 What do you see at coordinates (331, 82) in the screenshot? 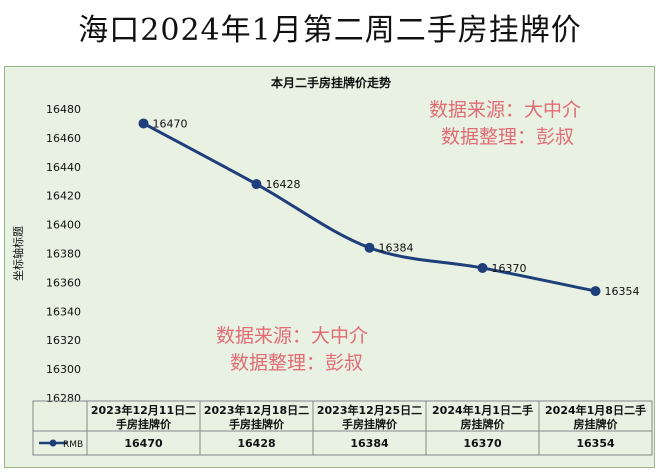
I see `chart-title: 本月二手房挂牌价走势` at bounding box center [331, 82].